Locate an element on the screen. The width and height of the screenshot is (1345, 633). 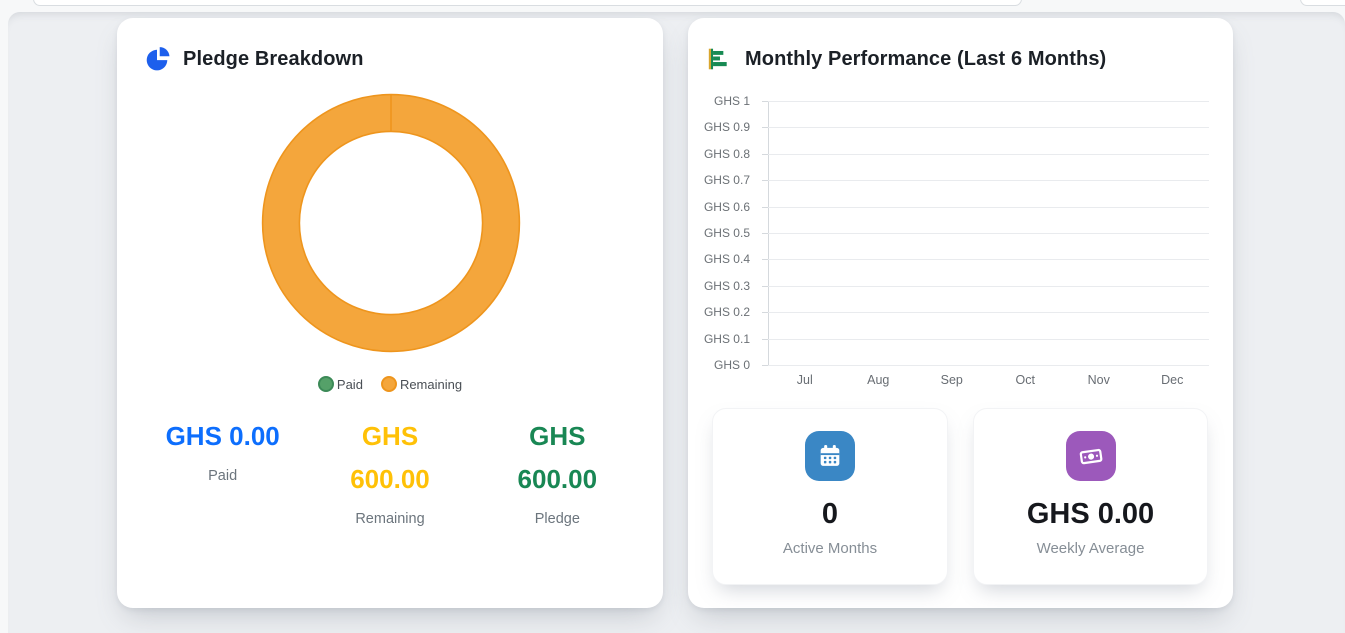
y-axis-tick-label: GHS 1 is located at coordinates (731, 101).